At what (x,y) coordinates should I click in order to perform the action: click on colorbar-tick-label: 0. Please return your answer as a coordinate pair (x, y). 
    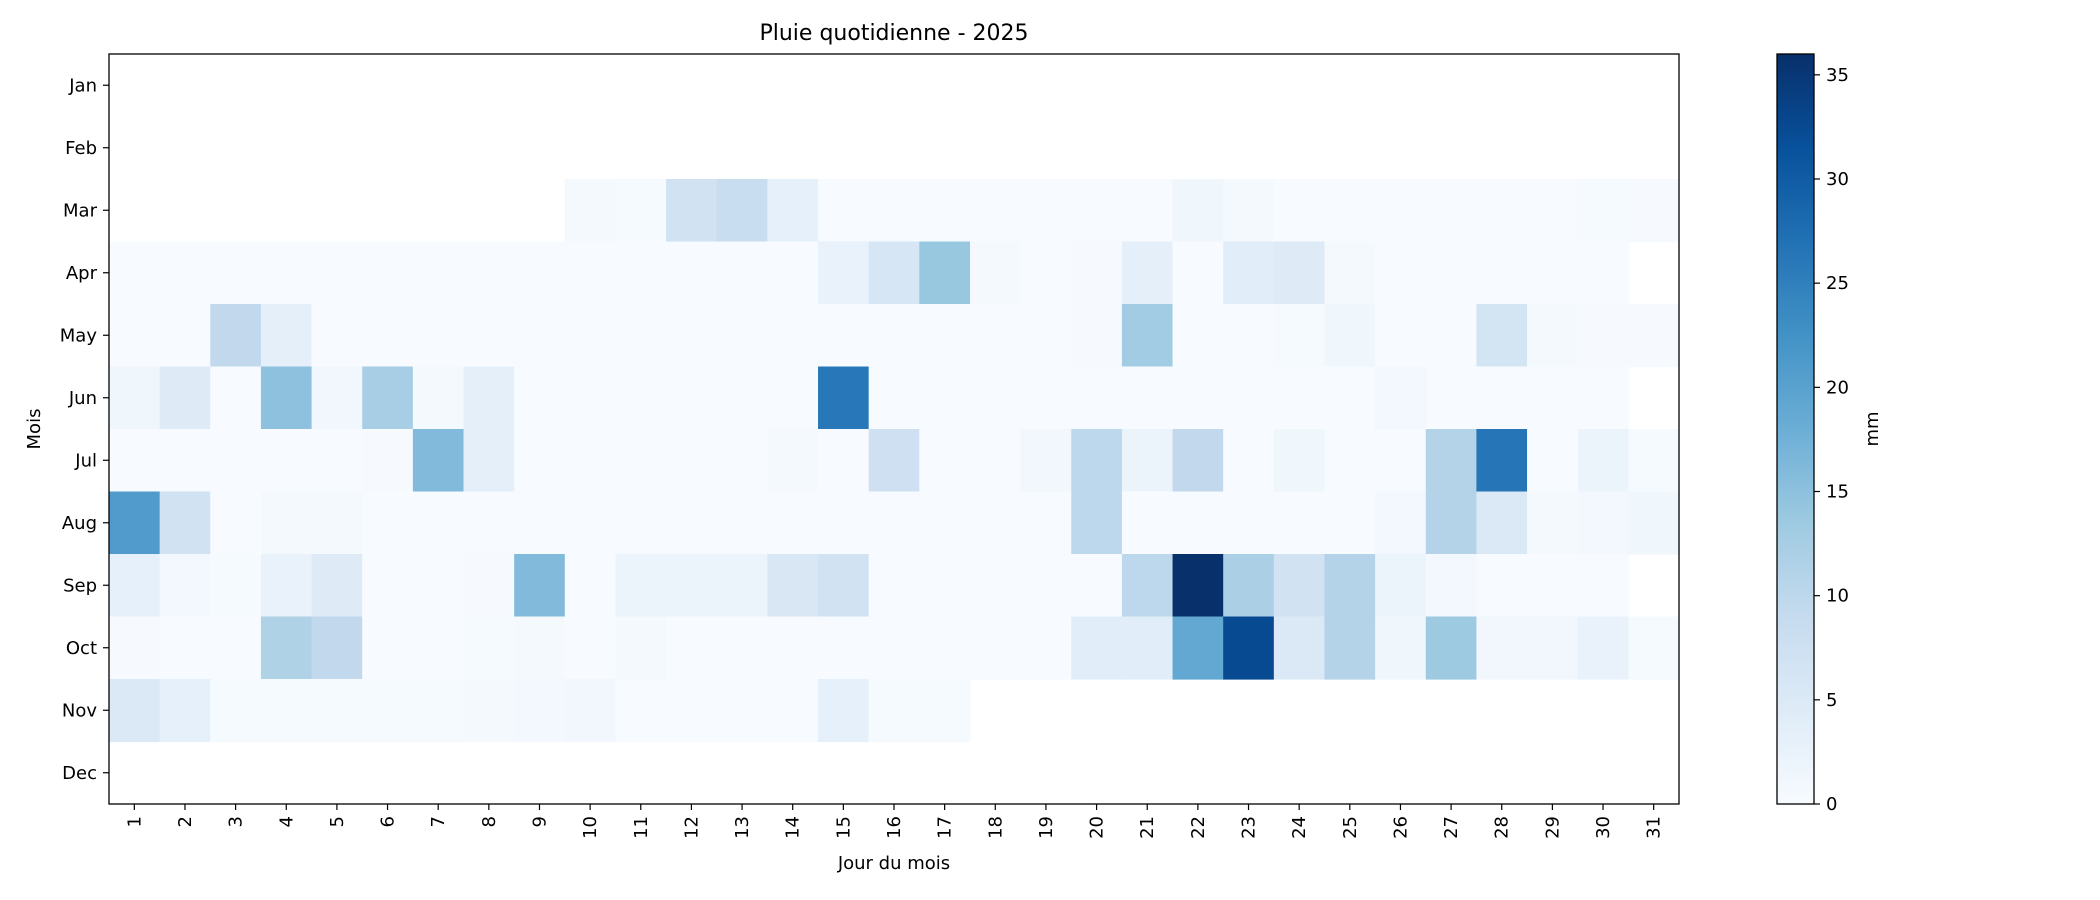
    Looking at the image, I should click on (1831, 804).